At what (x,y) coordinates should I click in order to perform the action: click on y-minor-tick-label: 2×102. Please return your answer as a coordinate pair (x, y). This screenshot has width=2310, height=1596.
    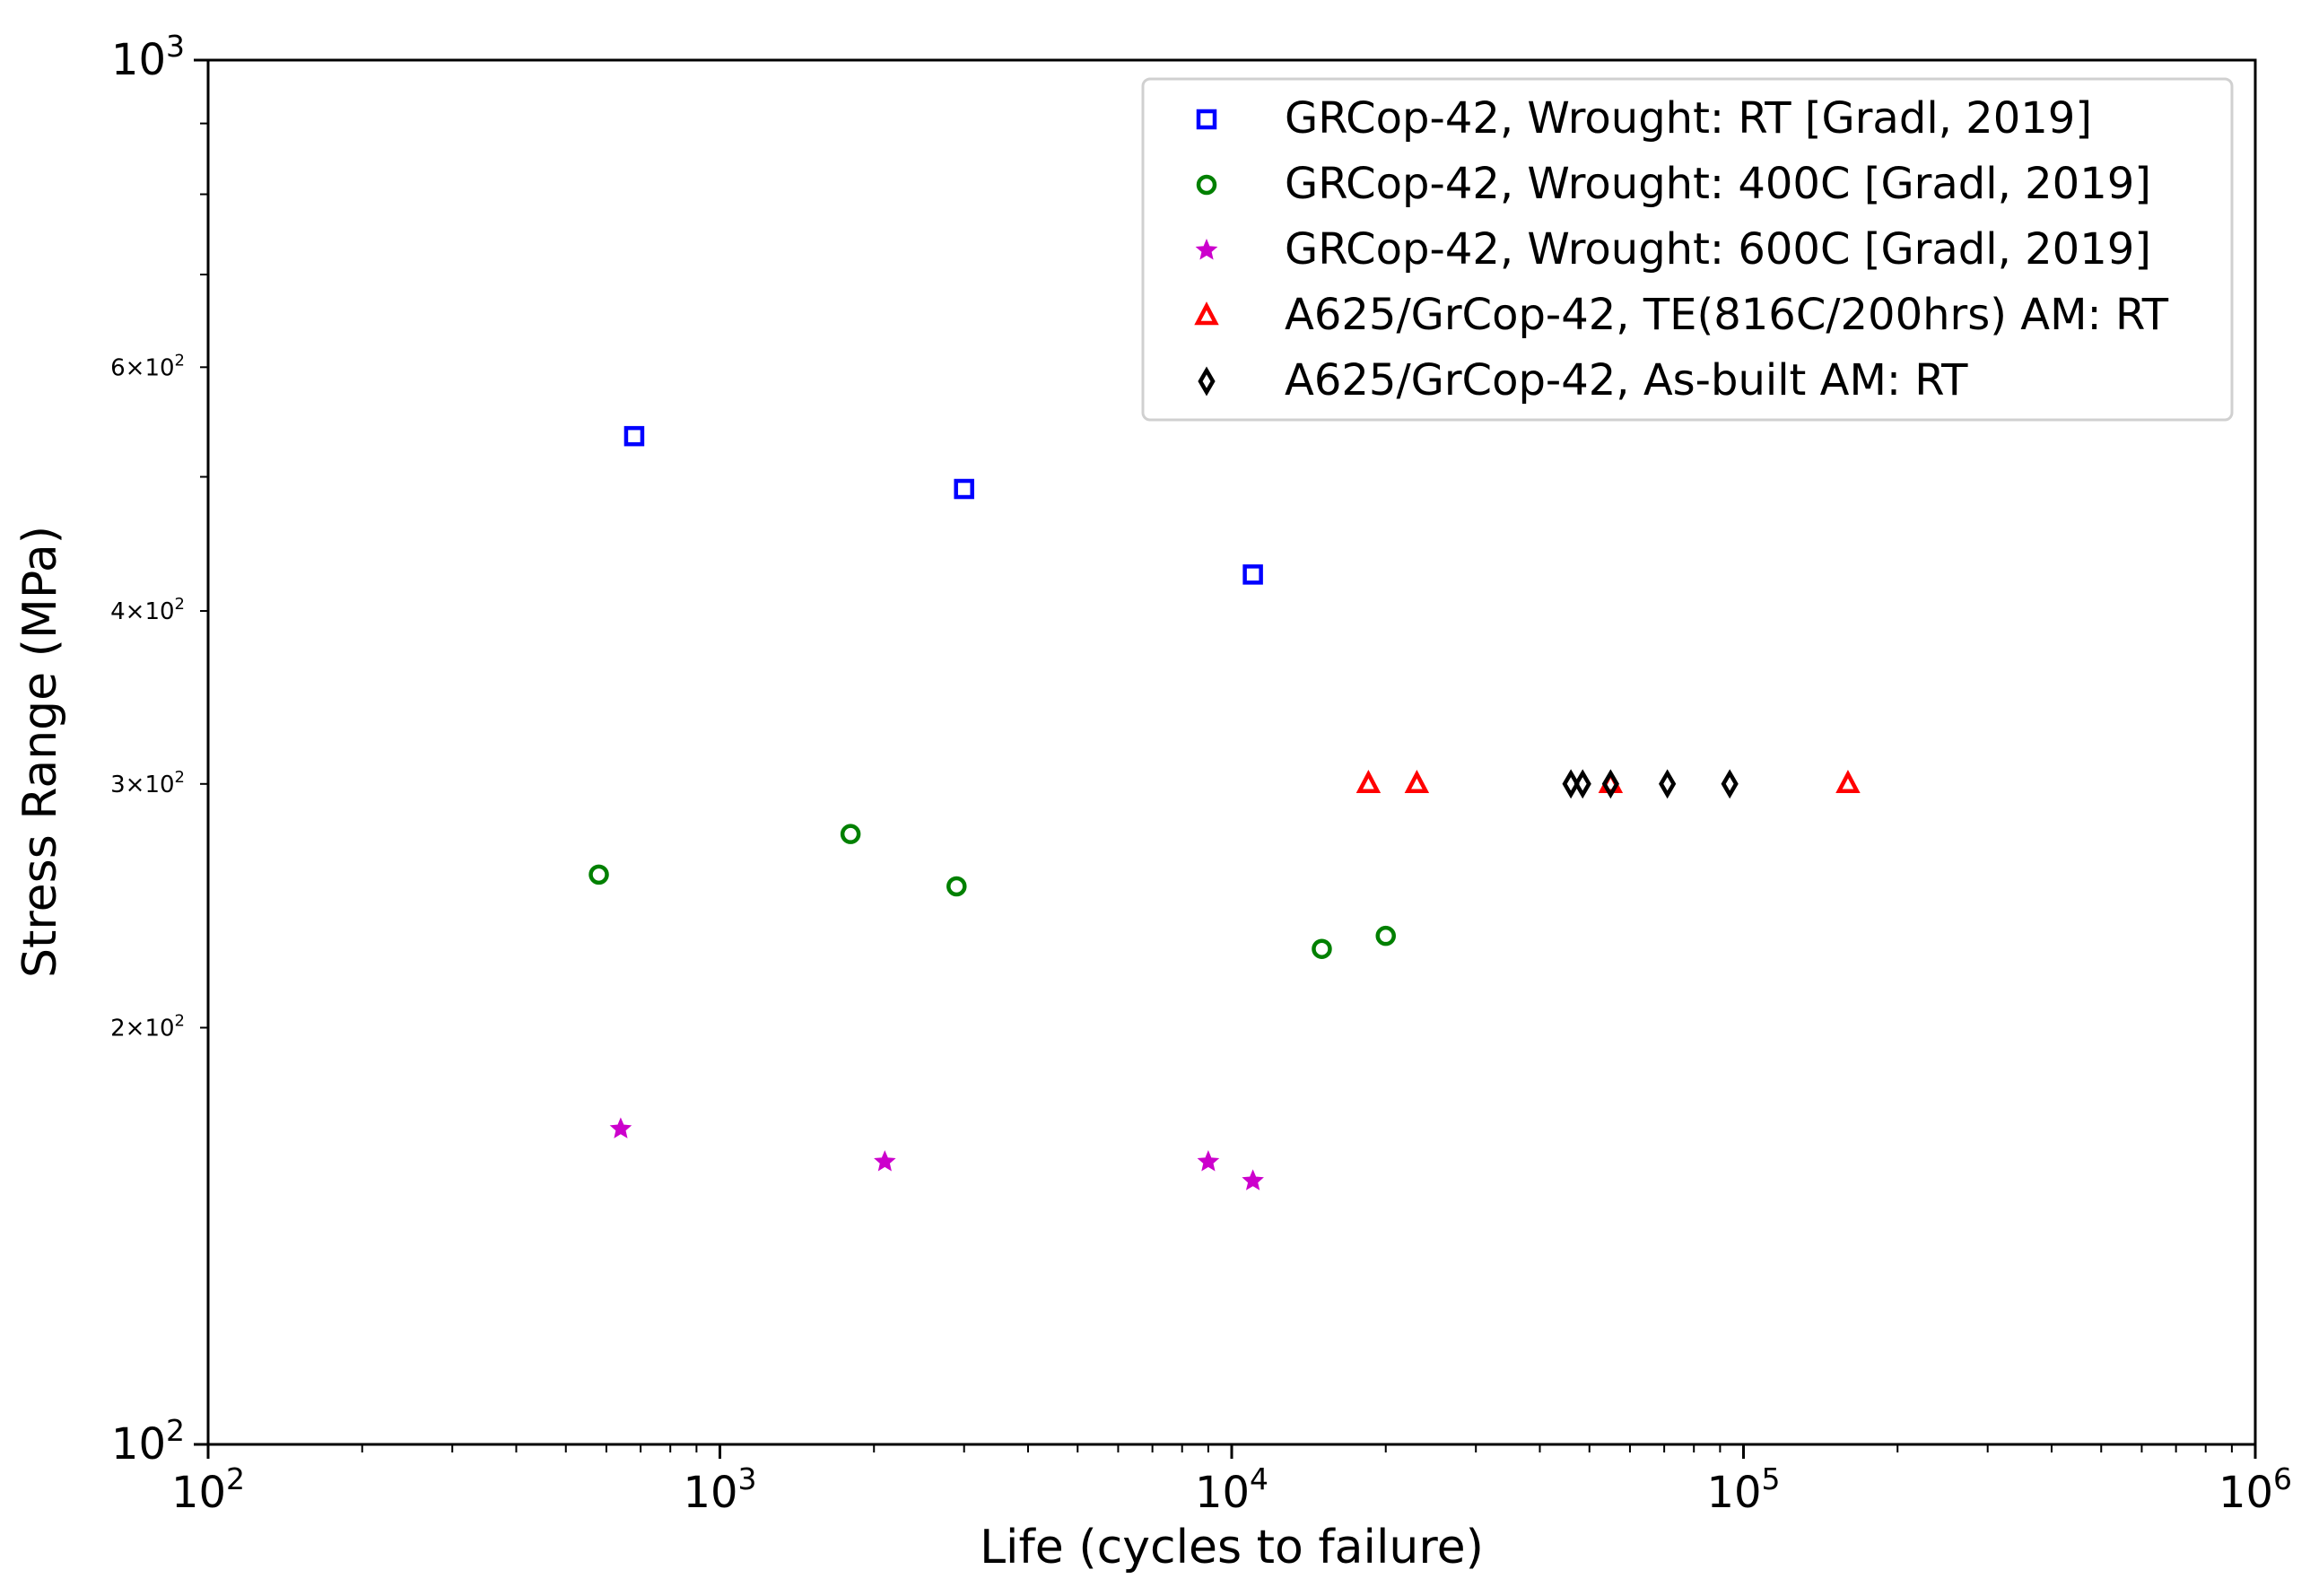
    Looking at the image, I should click on (147, 1027).